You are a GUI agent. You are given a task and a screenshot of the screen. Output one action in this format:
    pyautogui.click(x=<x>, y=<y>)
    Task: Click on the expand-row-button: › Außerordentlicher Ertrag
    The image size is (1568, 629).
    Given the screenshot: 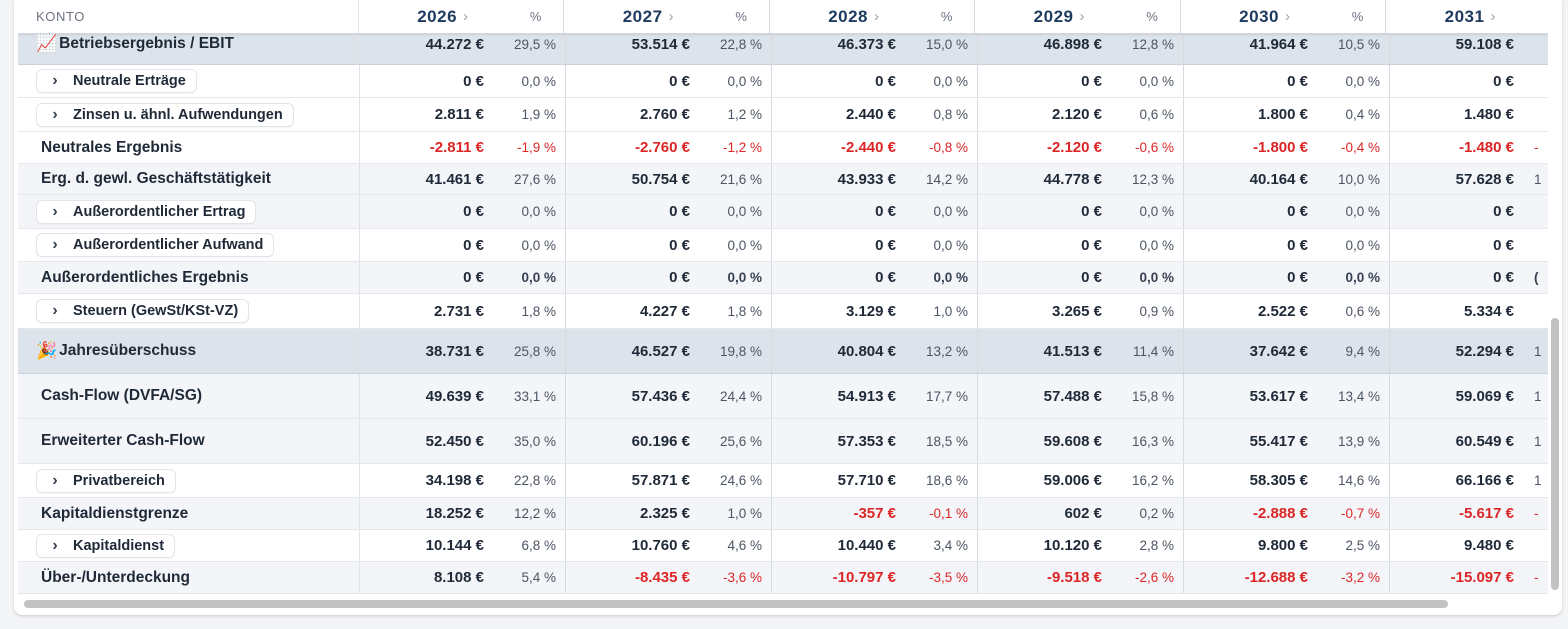 What is the action you would take?
    pyautogui.click(x=146, y=211)
    